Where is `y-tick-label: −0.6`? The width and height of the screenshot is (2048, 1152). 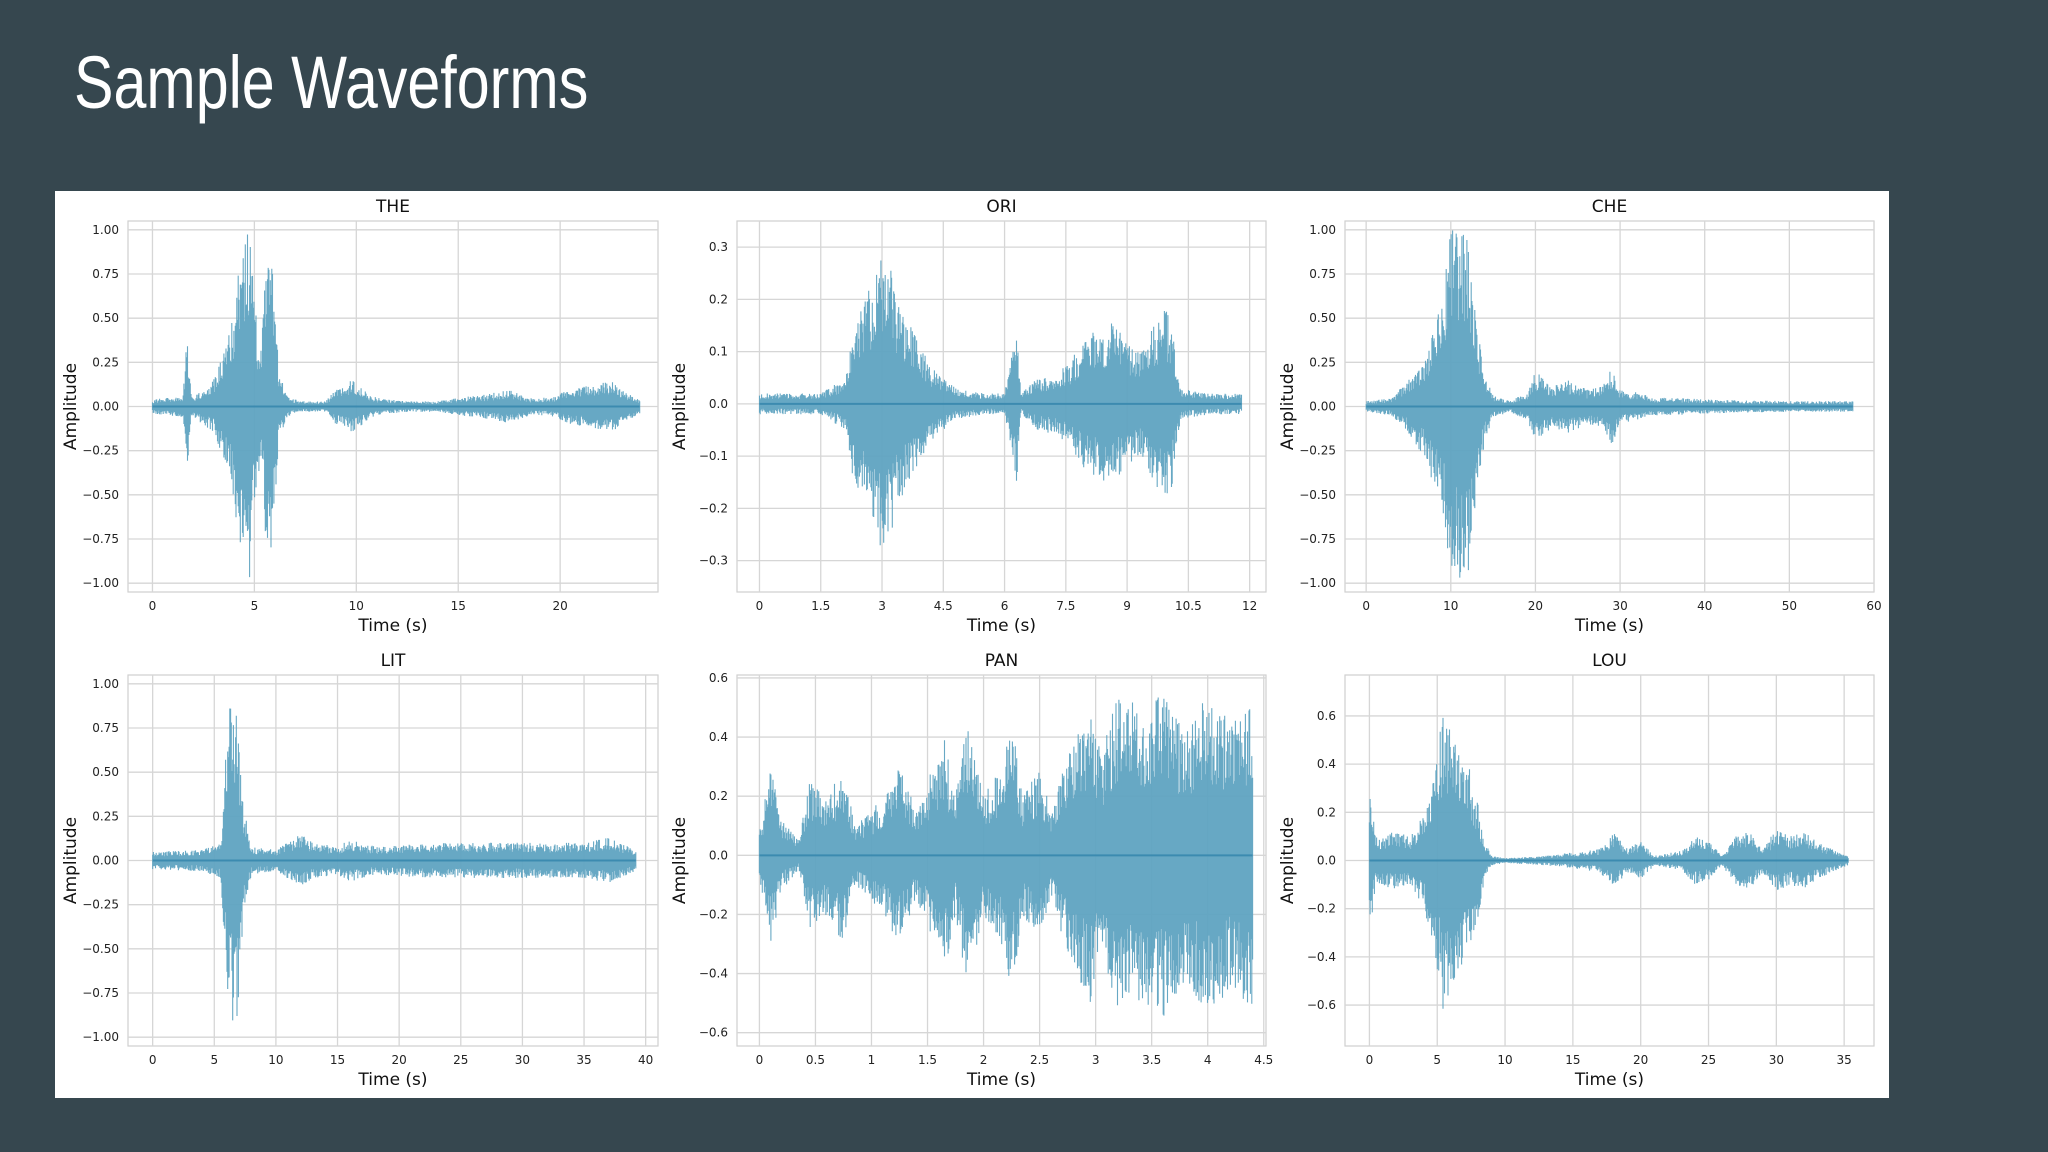 y-tick-label: −0.6 is located at coordinates (1321, 1005).